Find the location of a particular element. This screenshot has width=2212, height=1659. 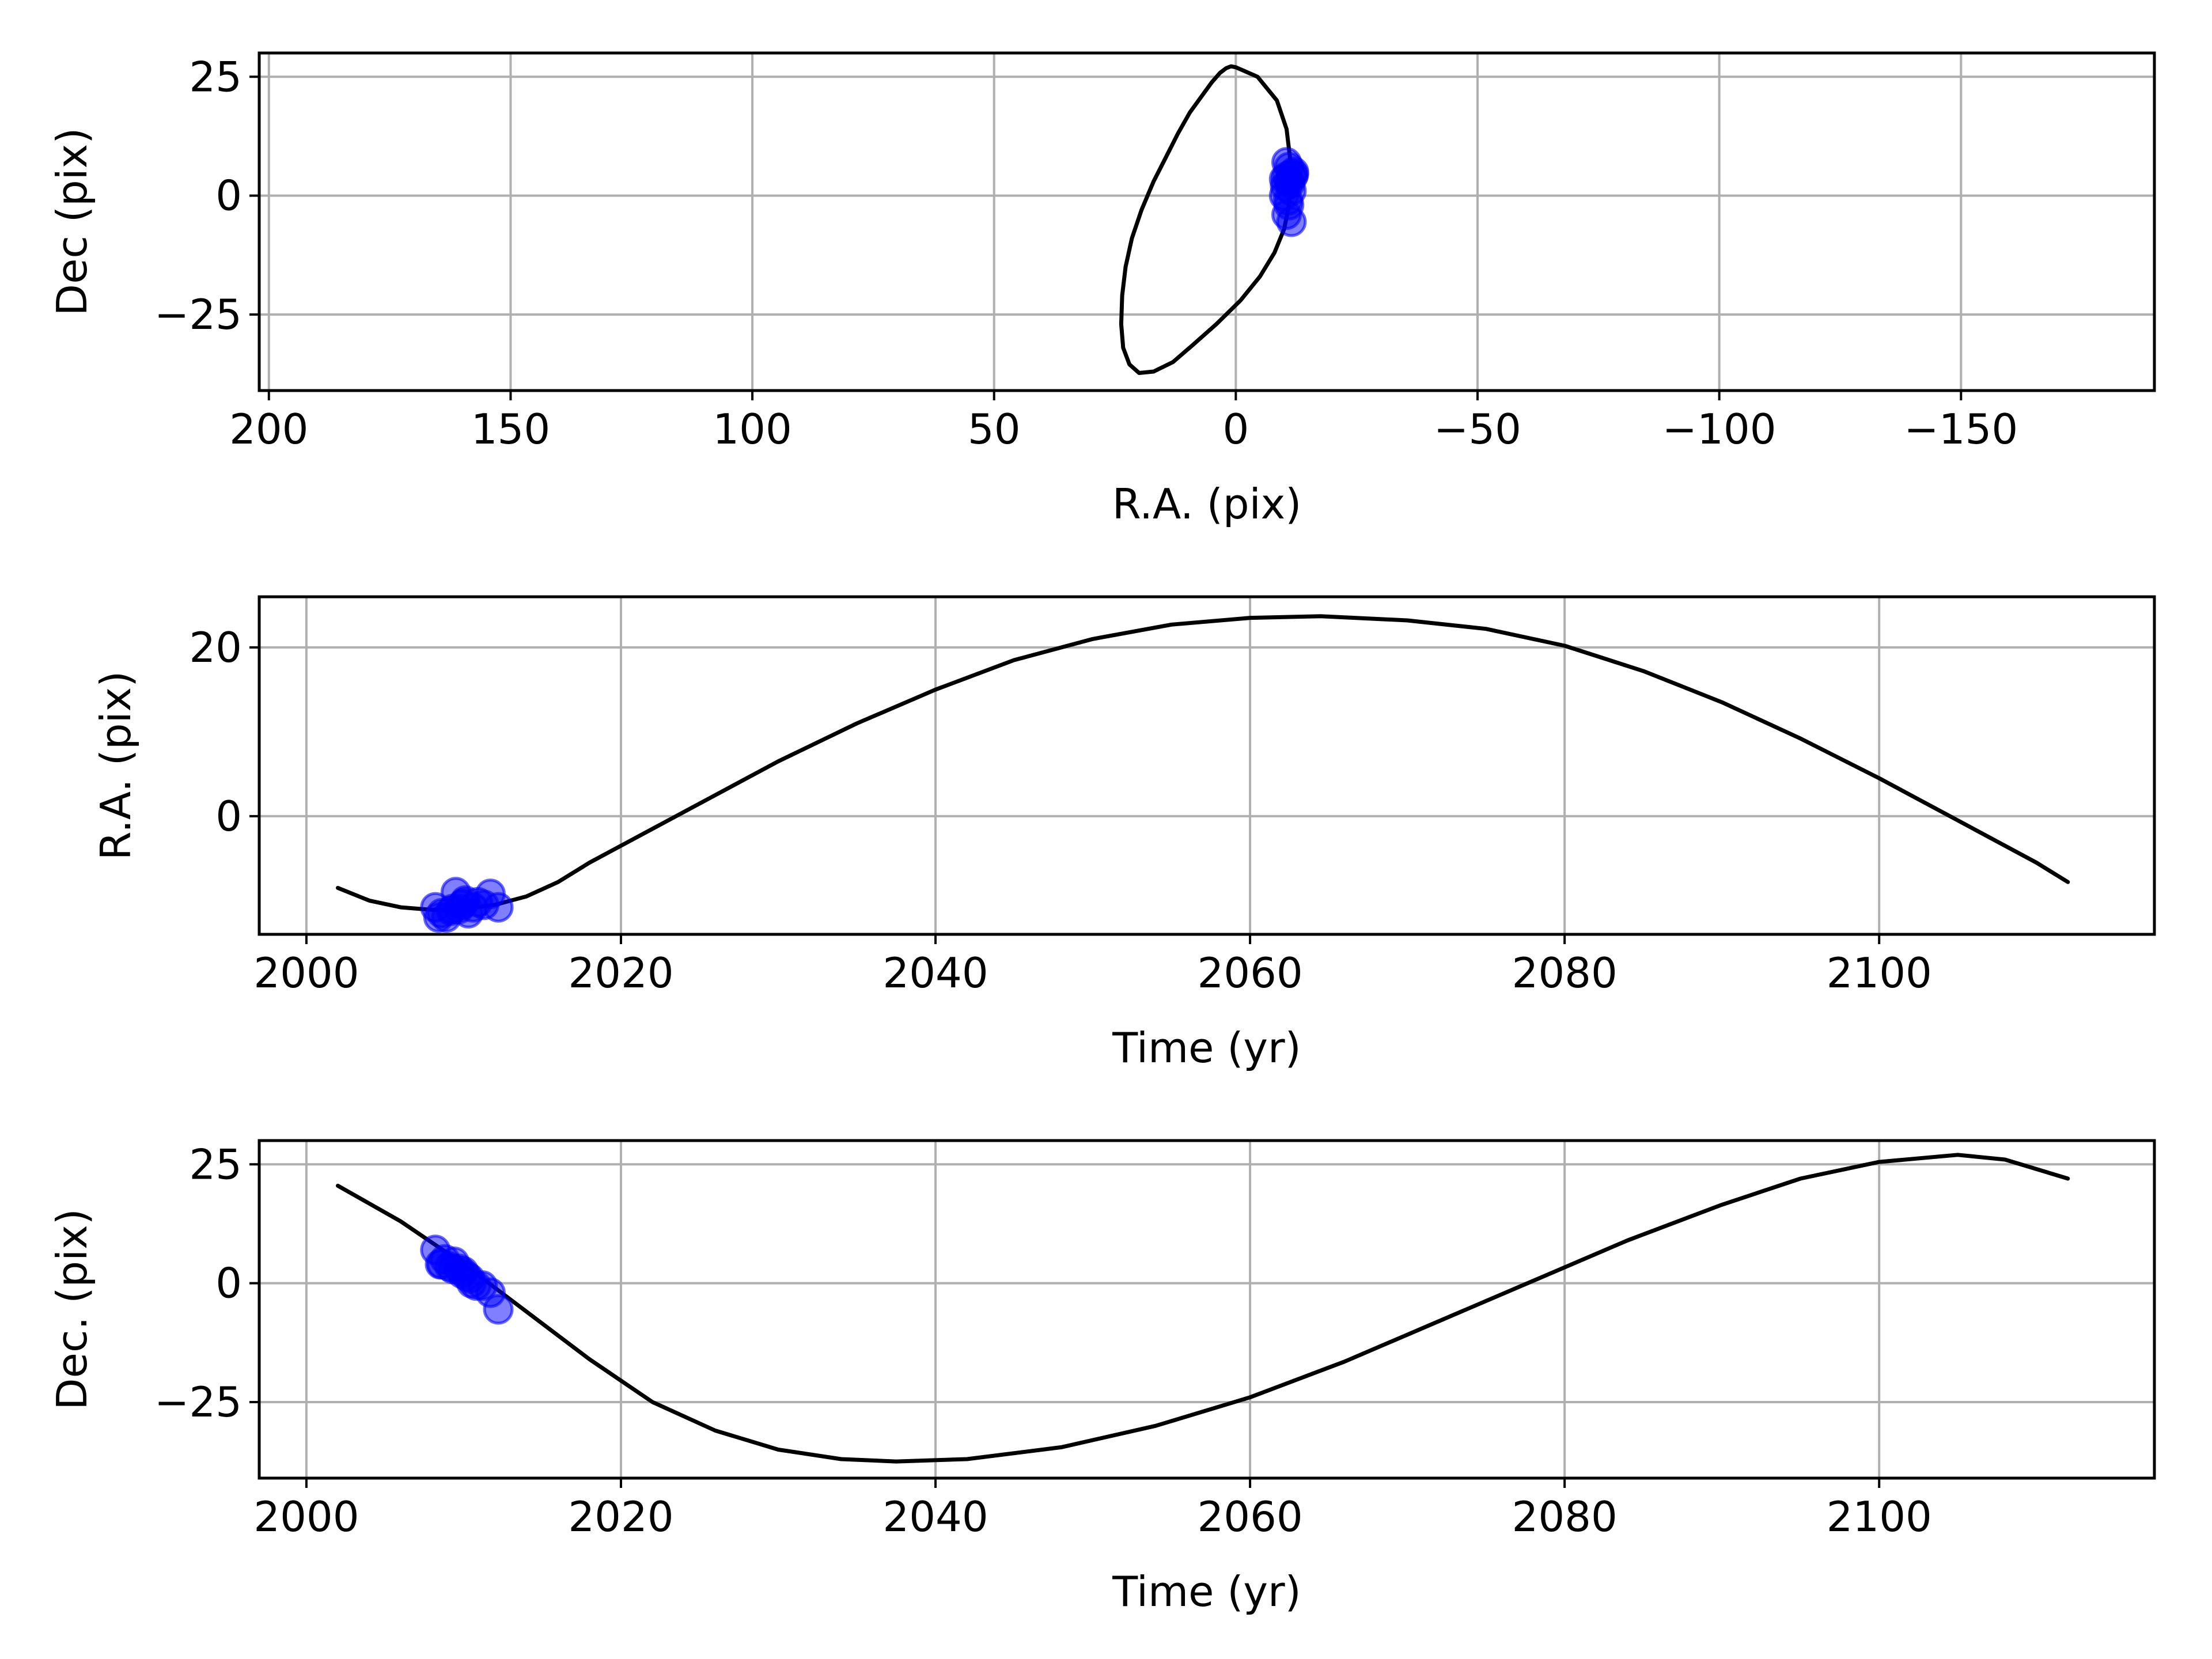

y-axis-label: Dec. (pix) is located at coordinates (72, 1309).